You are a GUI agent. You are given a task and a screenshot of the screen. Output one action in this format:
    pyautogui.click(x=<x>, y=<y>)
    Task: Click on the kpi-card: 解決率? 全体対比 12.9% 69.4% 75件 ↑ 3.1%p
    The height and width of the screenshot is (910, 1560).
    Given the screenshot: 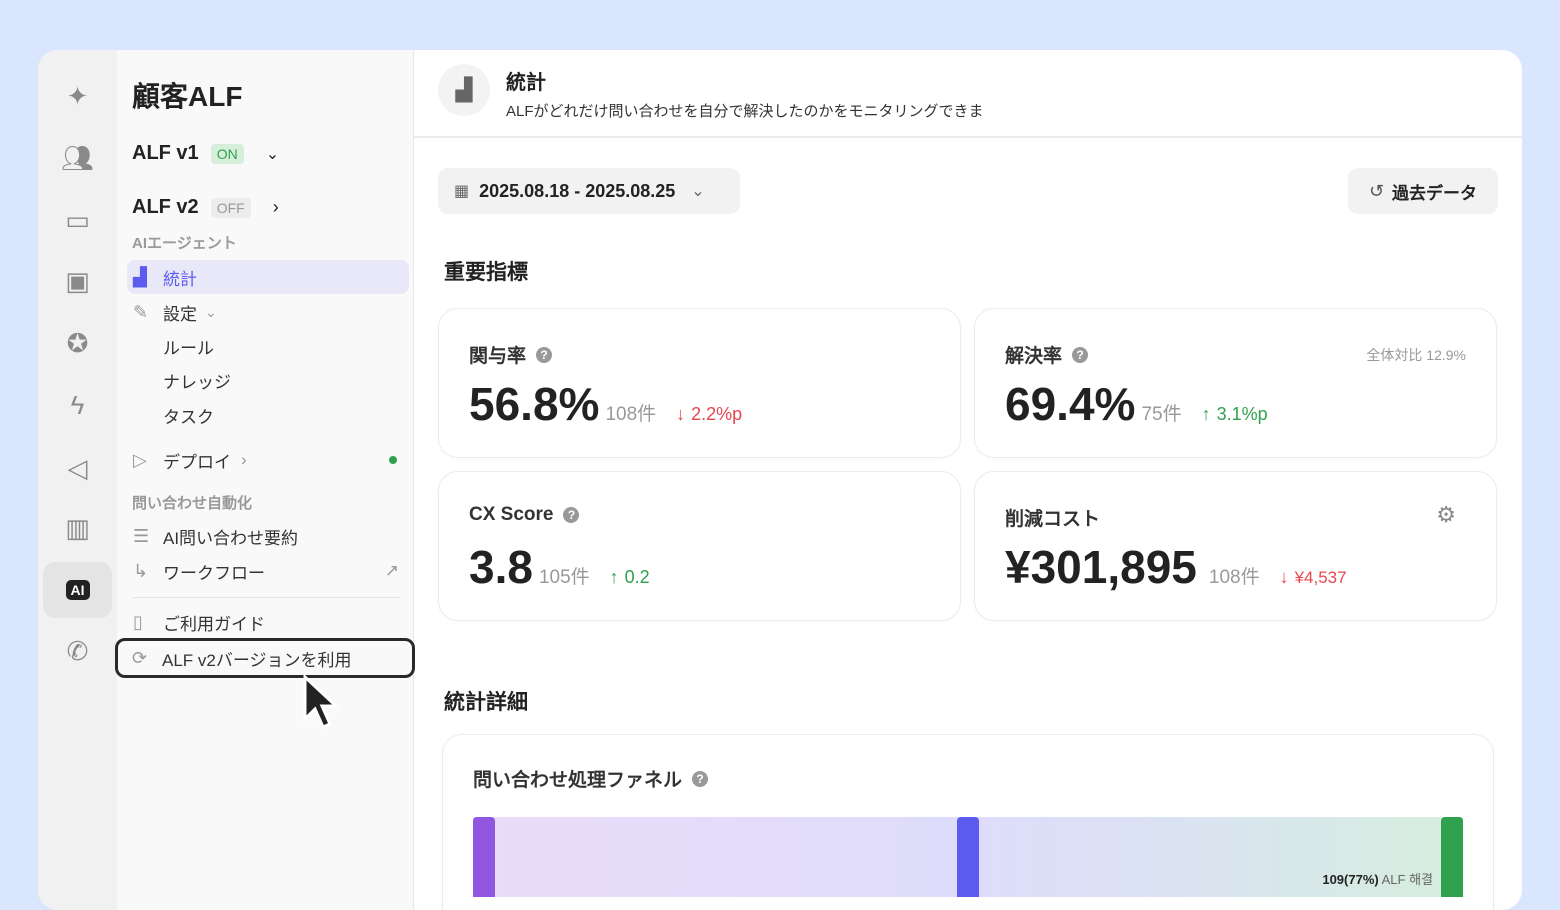 What is the action you would take?
    pyautogui.click(x=1235, y=383)
    